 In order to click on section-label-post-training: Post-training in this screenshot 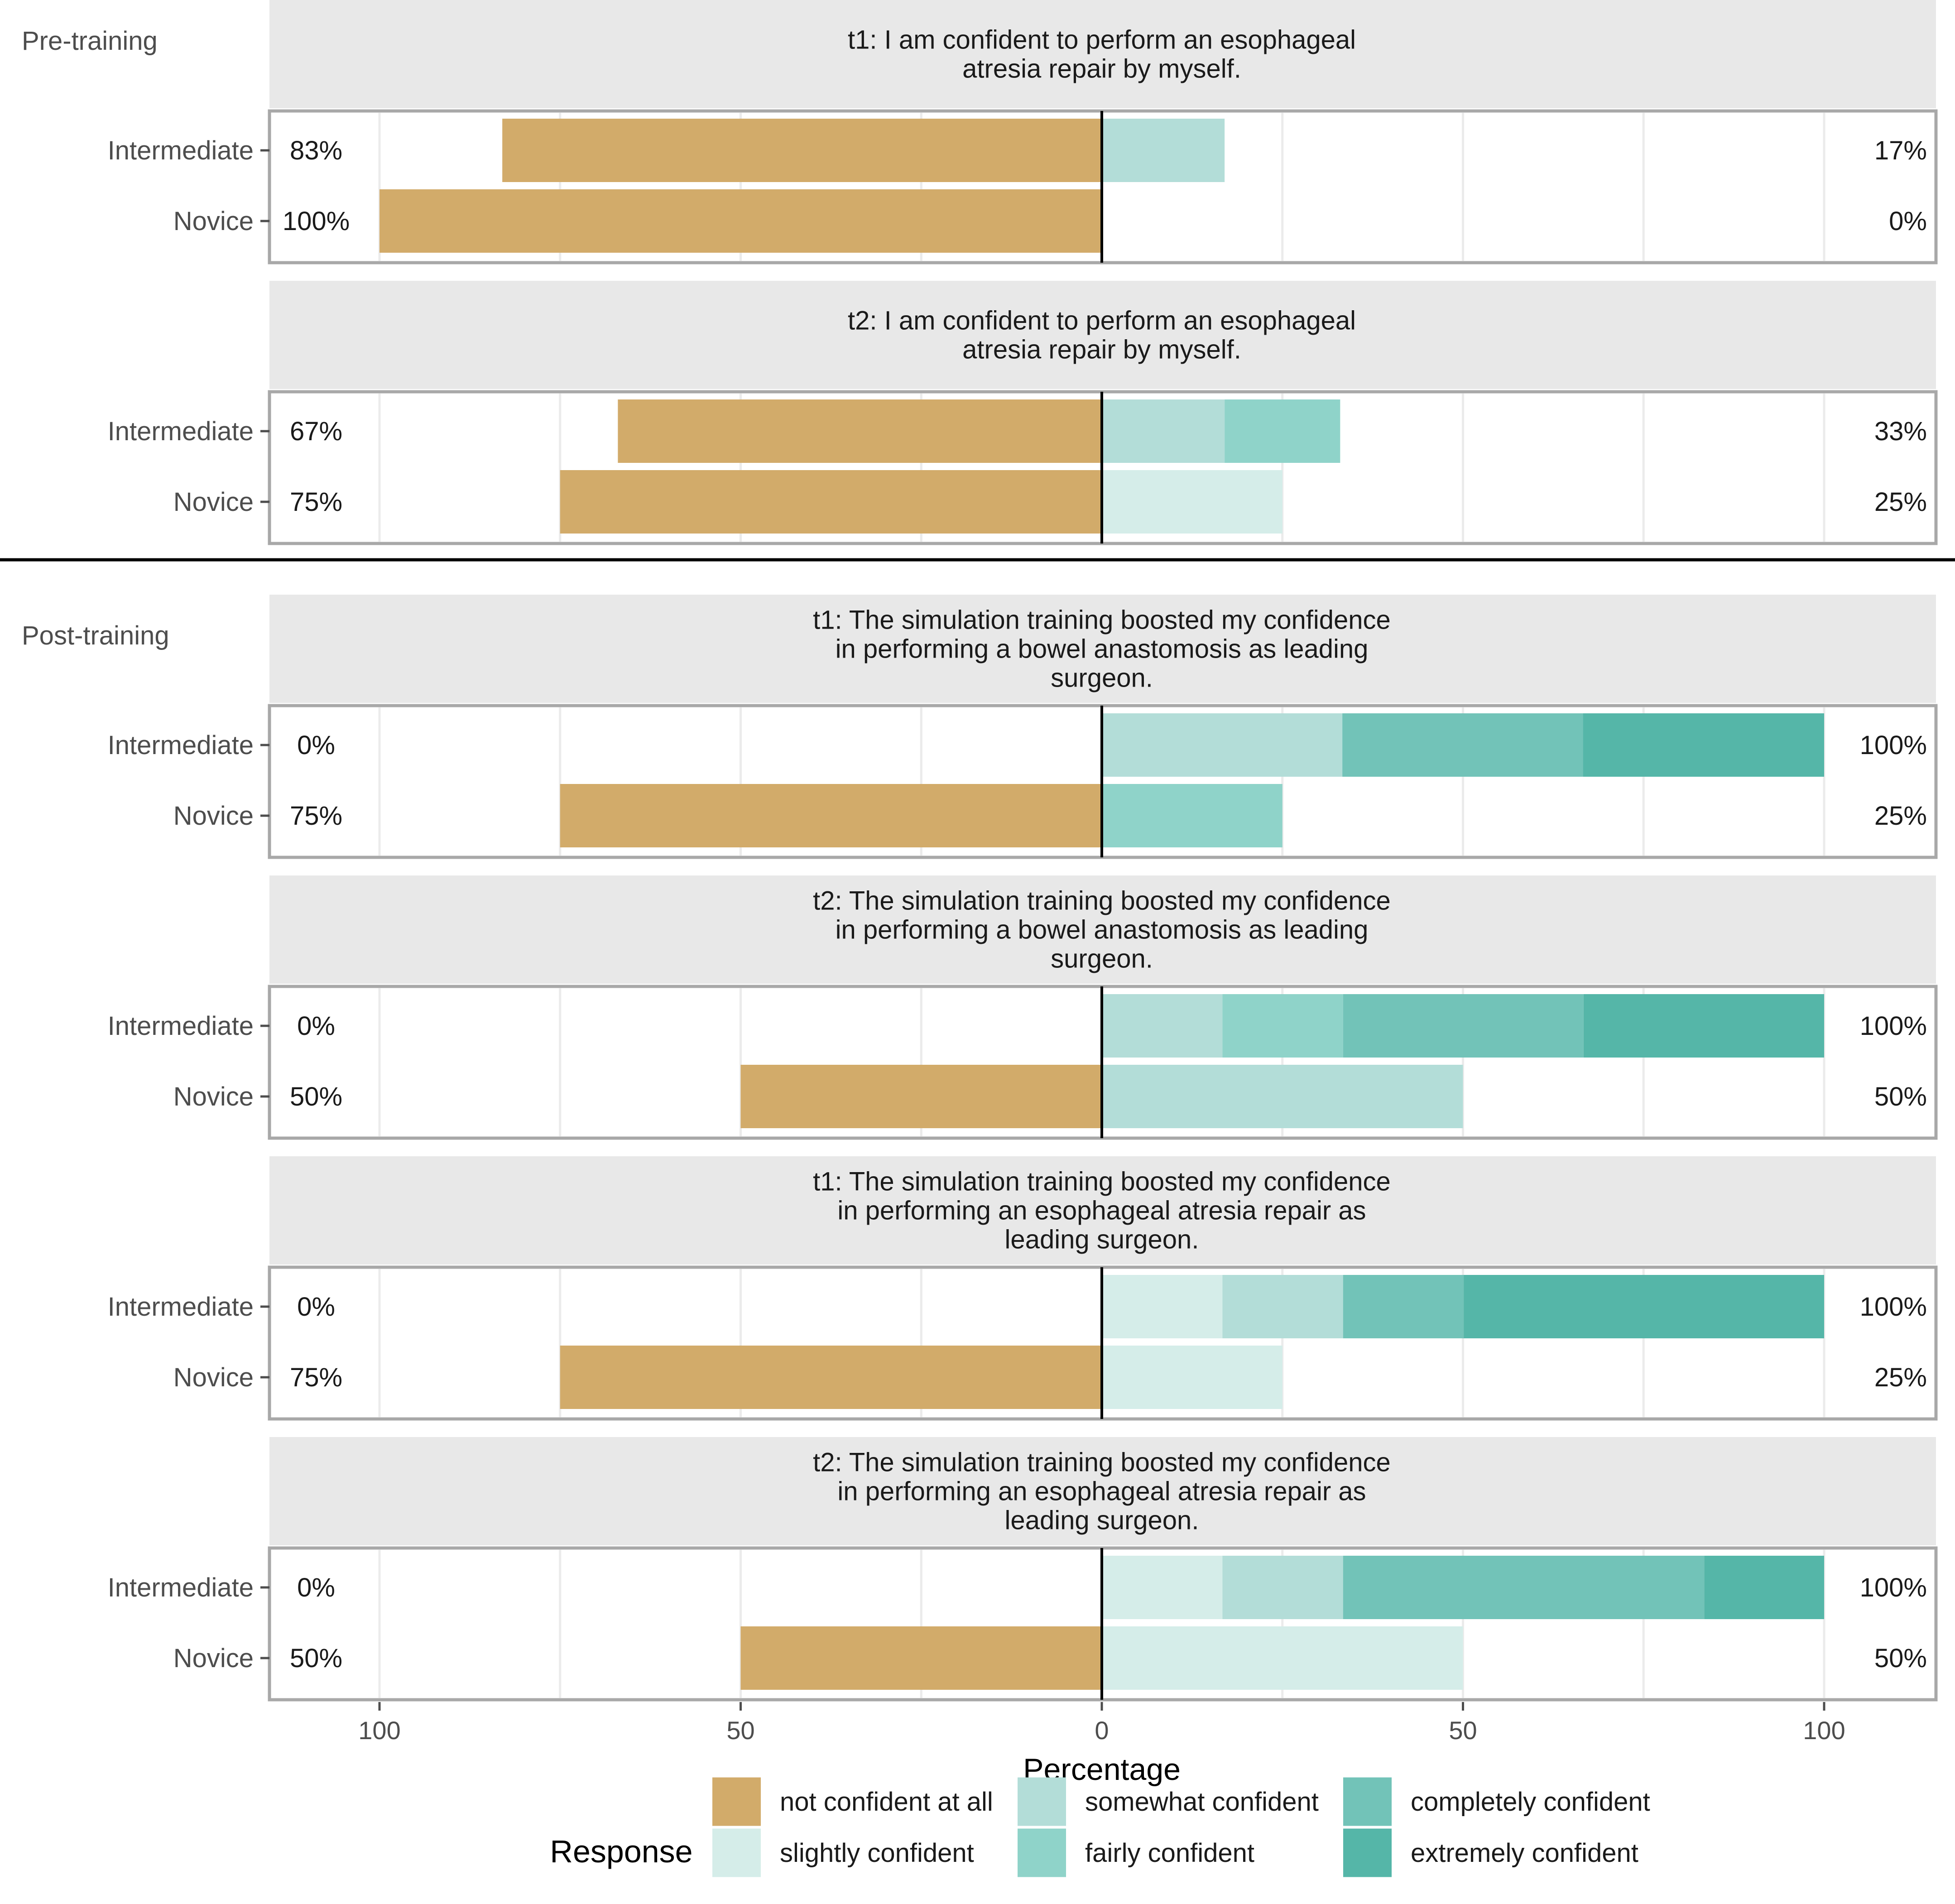, I will do `click(95, 636)`.